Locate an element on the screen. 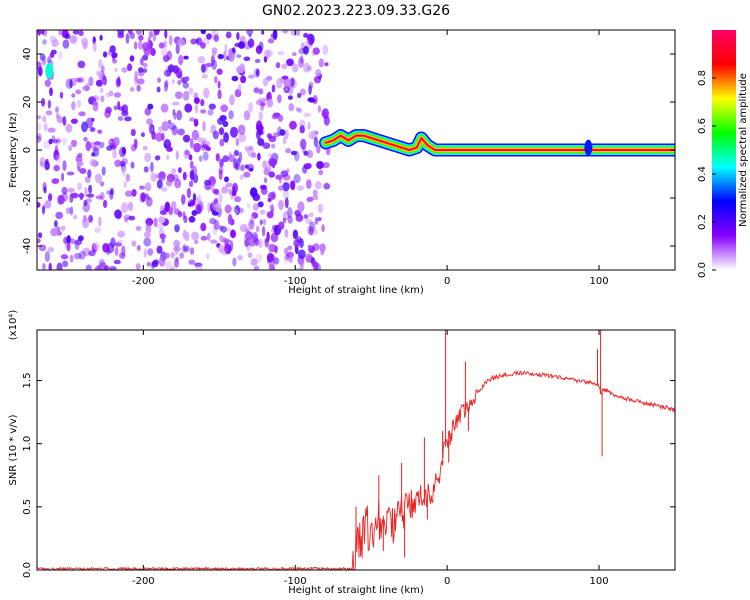 Image resolution: width=750 pixels, height=600 pixels. colorbar-scale is located at coordinates (724, 150).